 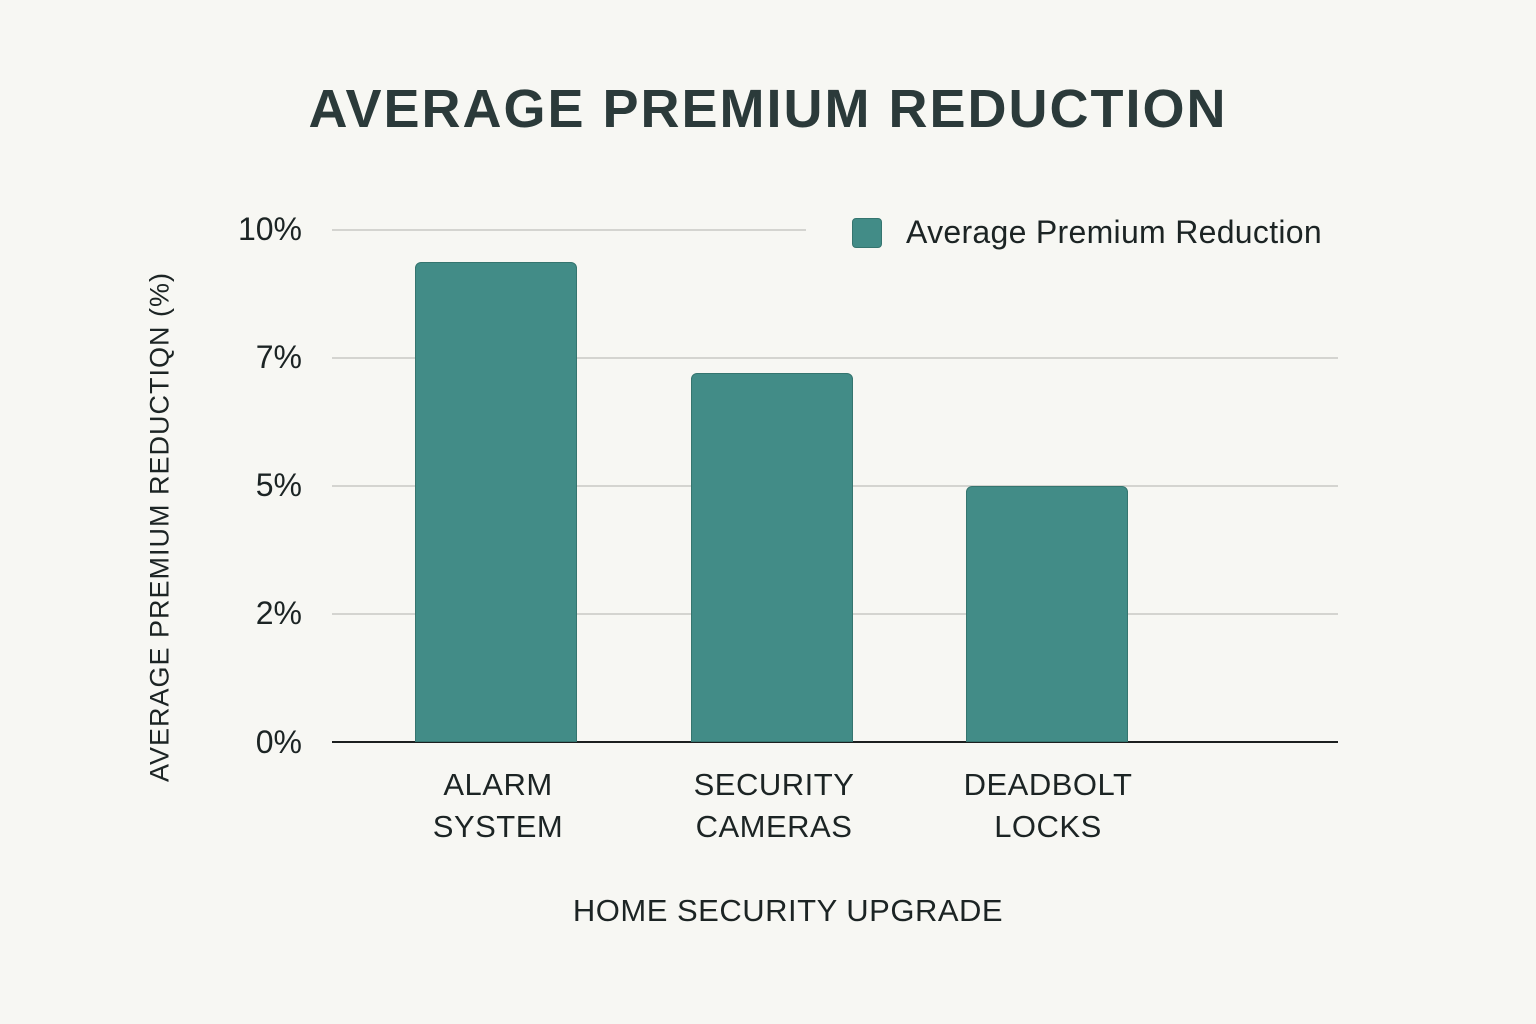 What do you see at coordinates (768, 109) in the screenshot?
I see `chart-title: AVERAGE PREMIUM REDUCTION` at bounding box center [768, 109].